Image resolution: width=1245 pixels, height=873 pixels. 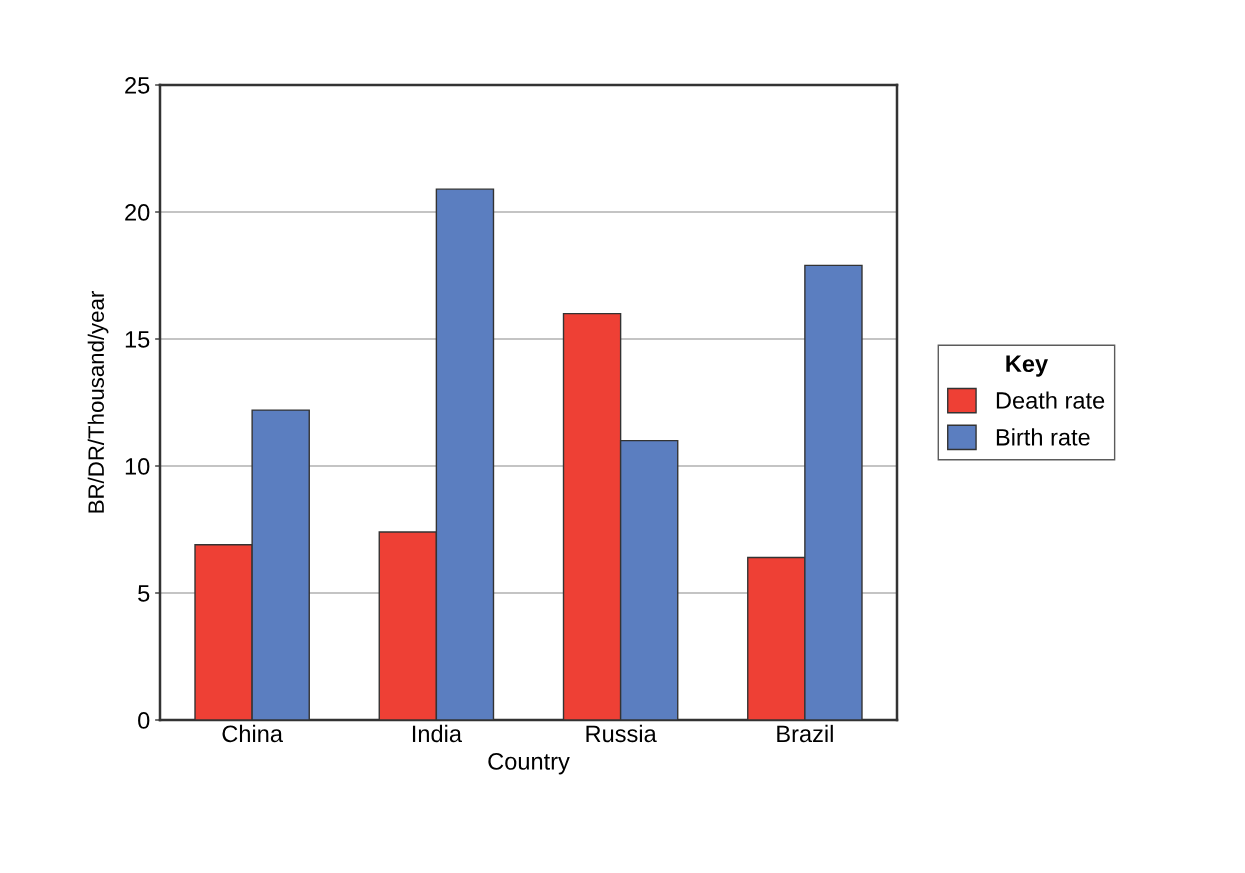 I want to click on y-axis-title: BR/DR/Thousand/year, so click(x=98, y=402).